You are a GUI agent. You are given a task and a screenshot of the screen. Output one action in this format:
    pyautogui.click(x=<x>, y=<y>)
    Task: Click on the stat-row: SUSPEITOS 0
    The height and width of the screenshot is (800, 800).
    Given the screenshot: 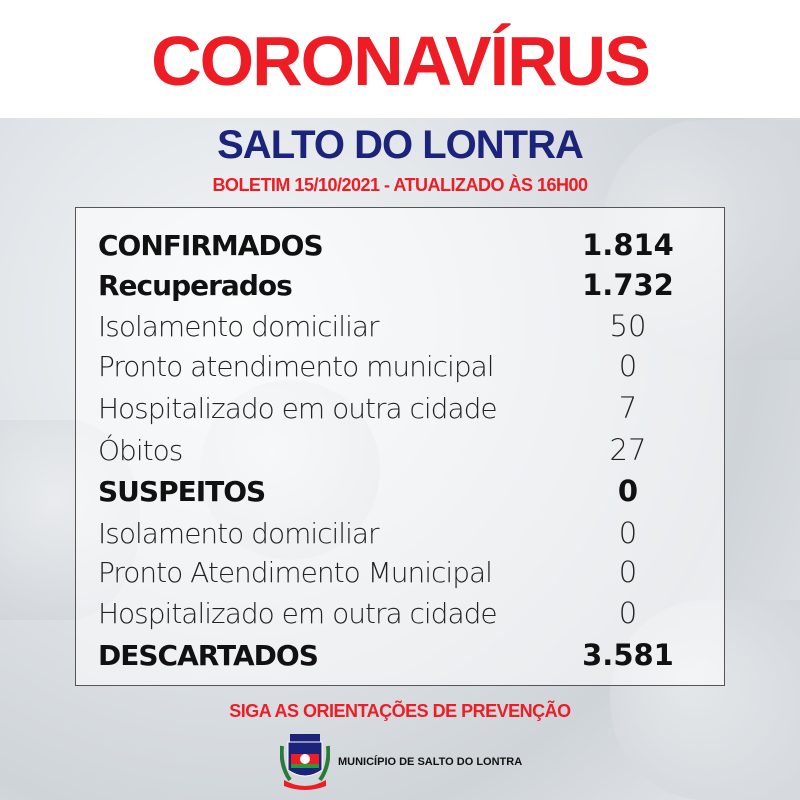 What is the action you would take?
    pyautogui.click(x=403, y=488)
    